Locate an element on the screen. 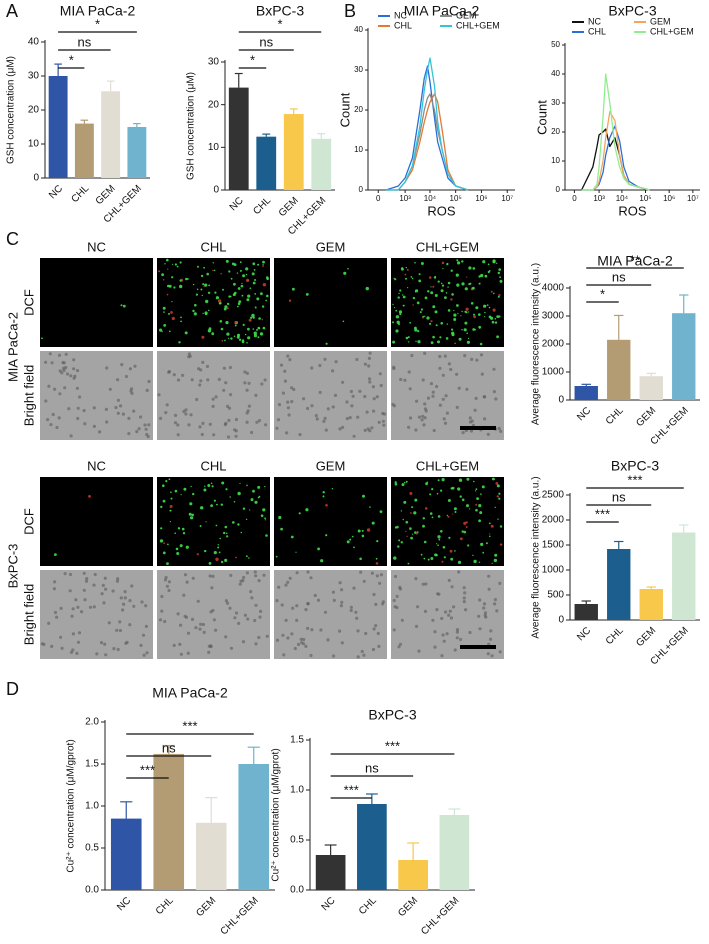  column-header: GEM is located at coordinates (331, 465).